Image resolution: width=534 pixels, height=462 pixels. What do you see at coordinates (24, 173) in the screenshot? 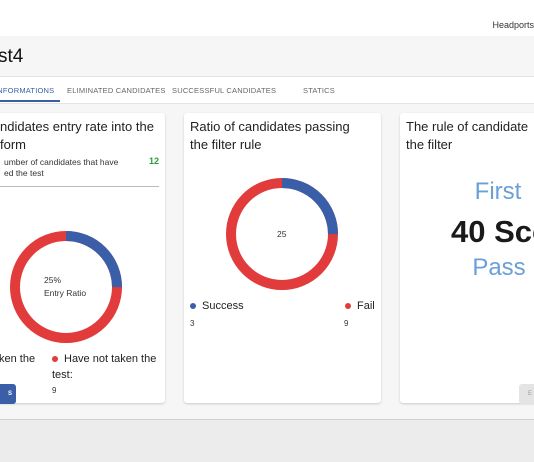
I see `taken-test-label-line2: ed the test` at bounding box center [24, 173].